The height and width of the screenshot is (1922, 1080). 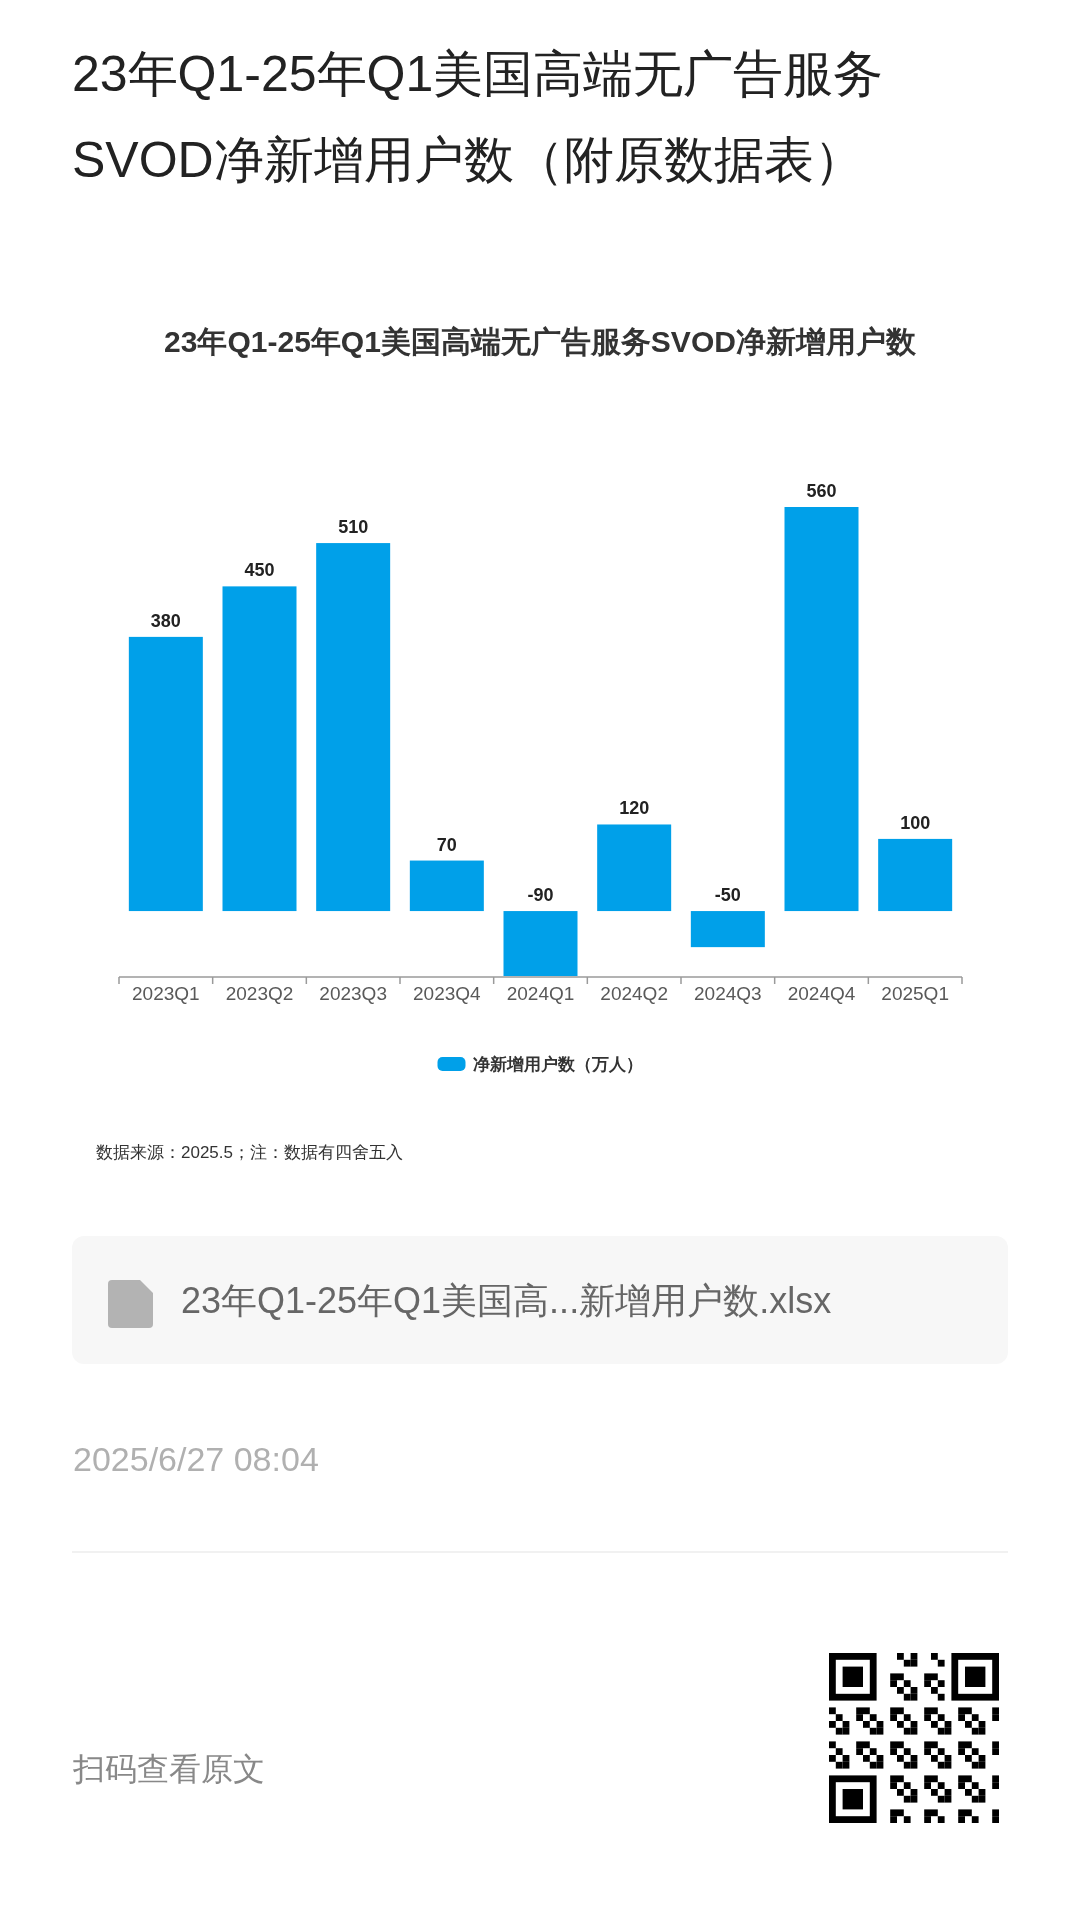 What do you see at coordinates (196, 1459) in the screenshot?
I see `text: 2025/6/27 08:04` at bounding box center [196, 1459].